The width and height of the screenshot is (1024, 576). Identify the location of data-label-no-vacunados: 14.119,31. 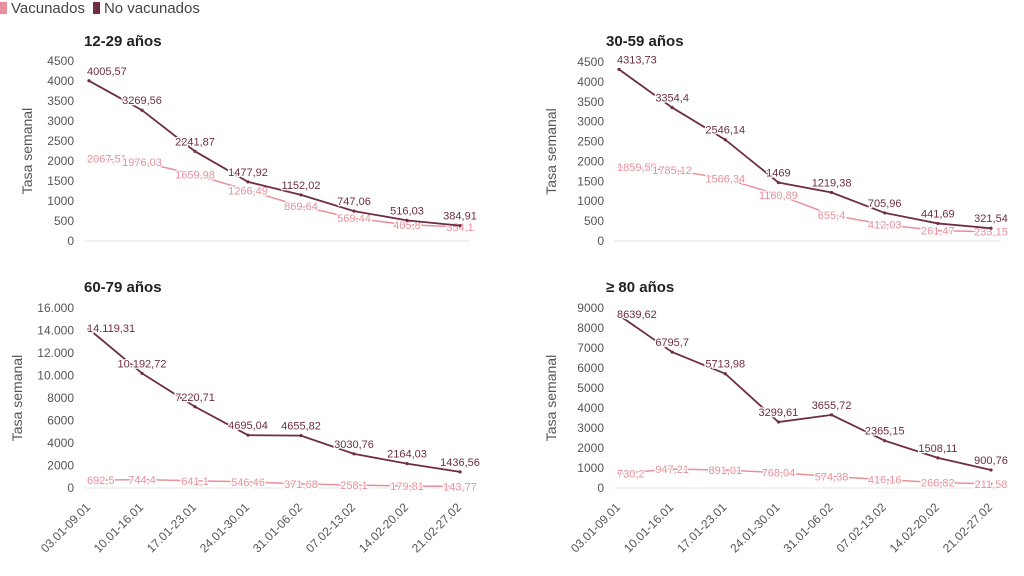
(111, 329).